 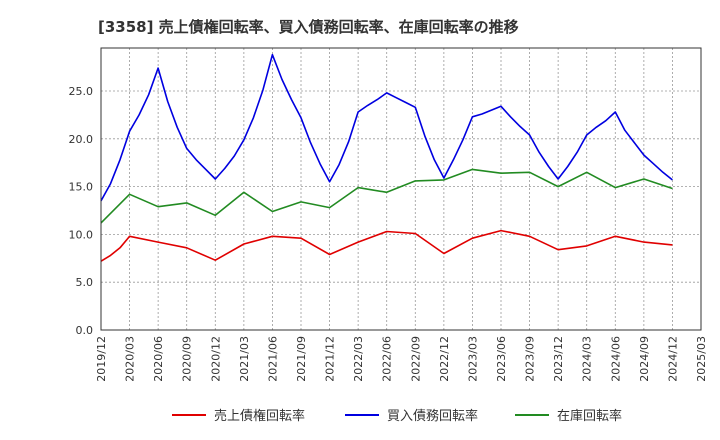 I want to click on x-tick-label: 2021/09, so click(x=301, y=359).